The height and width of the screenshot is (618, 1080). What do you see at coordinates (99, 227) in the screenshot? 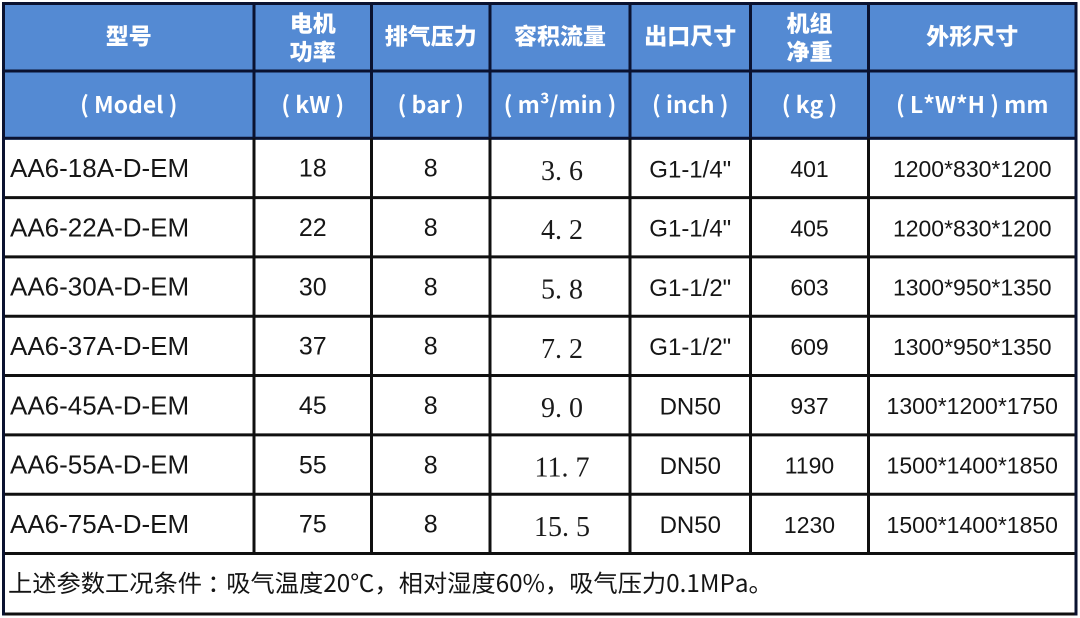
I see `svg-text: AA6-22A-D-EM` at bounding box center [99, 227].